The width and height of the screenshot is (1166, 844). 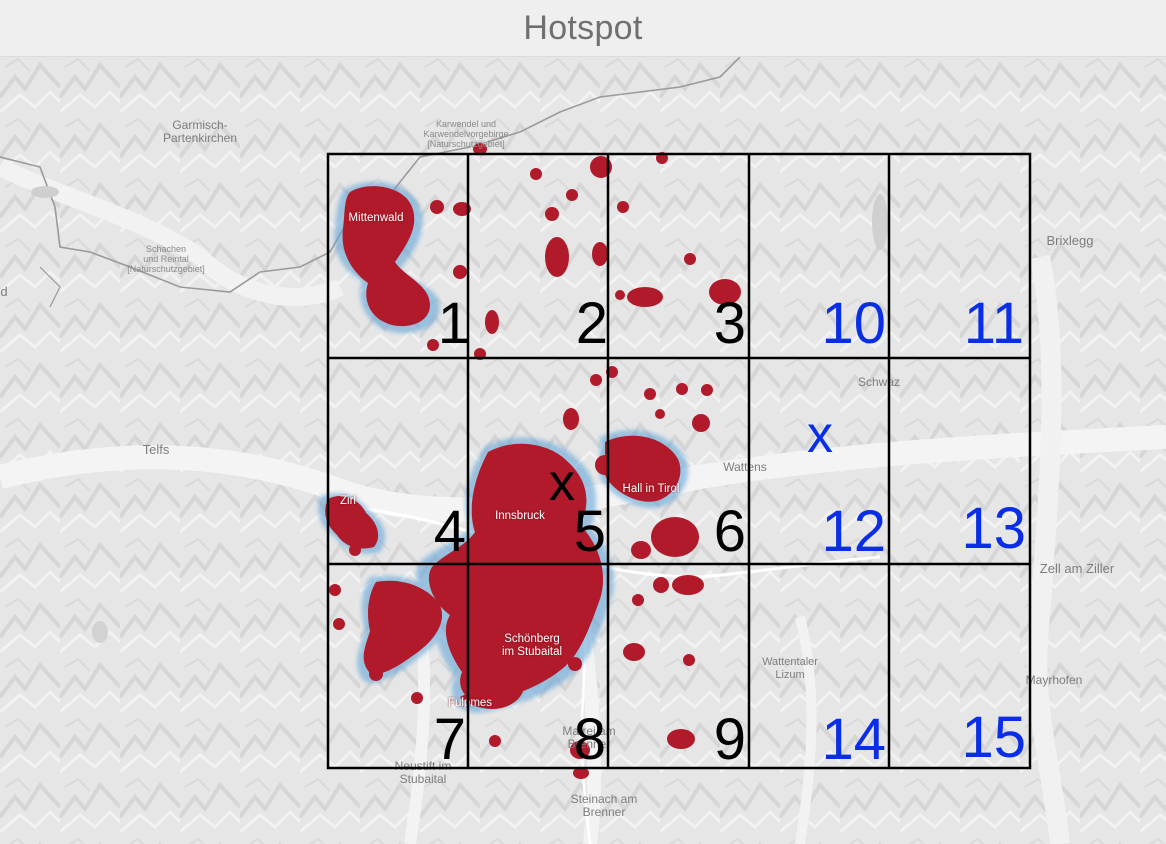 What do you see at coordinates (993, 737) in the screenshot?
I see `grid-cell-15: 15` at bounding box center [993, 737].